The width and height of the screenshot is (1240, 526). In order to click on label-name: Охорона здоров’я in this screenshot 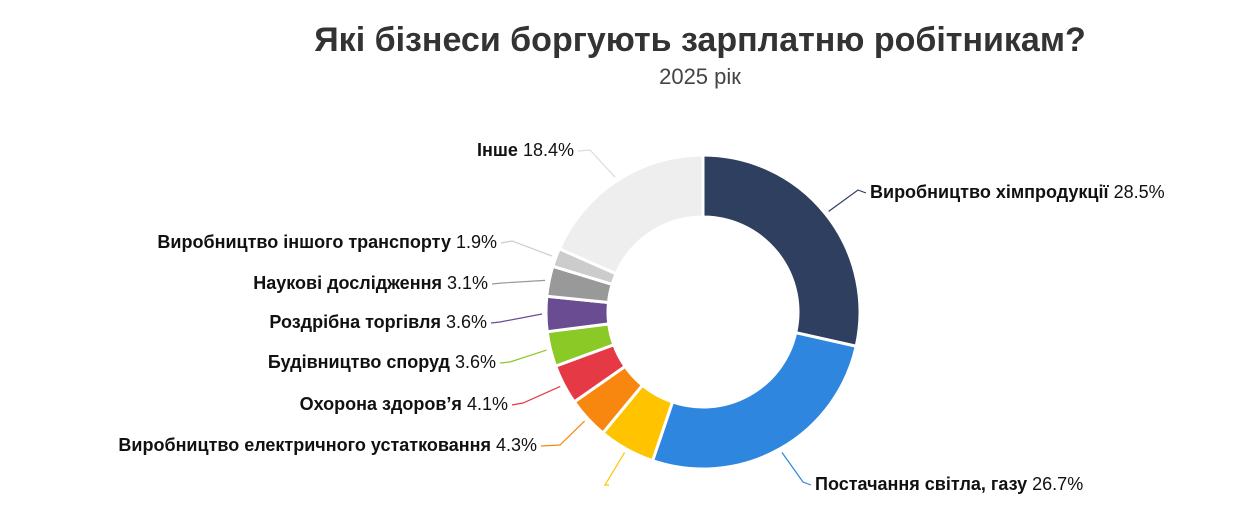, I will do `click(381, 404)`.